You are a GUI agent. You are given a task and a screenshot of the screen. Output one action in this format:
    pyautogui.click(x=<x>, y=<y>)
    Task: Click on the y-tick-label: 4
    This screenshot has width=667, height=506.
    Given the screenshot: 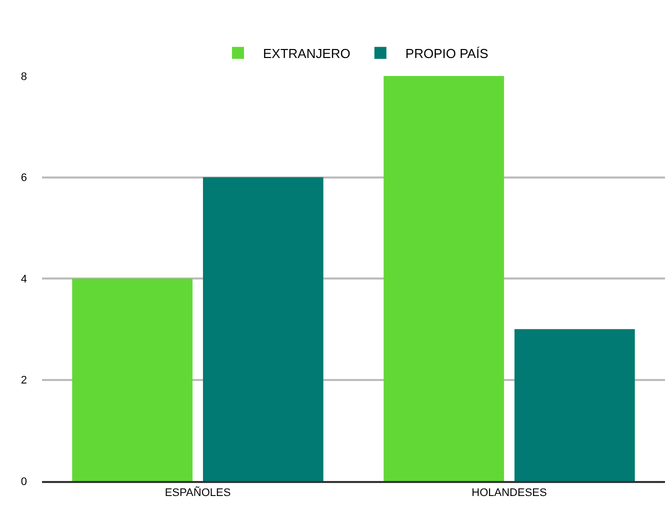 What is the action you would take?
    pyautogui.click(x=23, y=279)
    